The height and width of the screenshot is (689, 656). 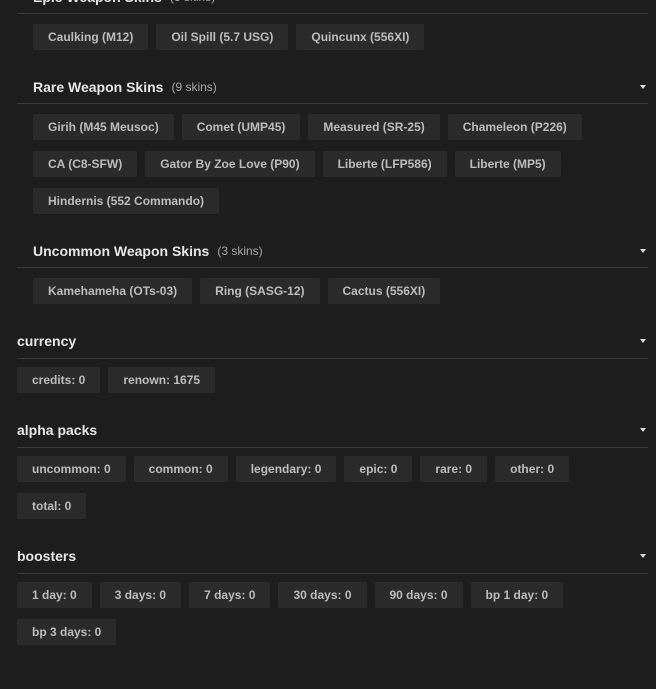 I want to click on section-header: Rare Weapon Skins (9 skins), so click(x=332, y=87).